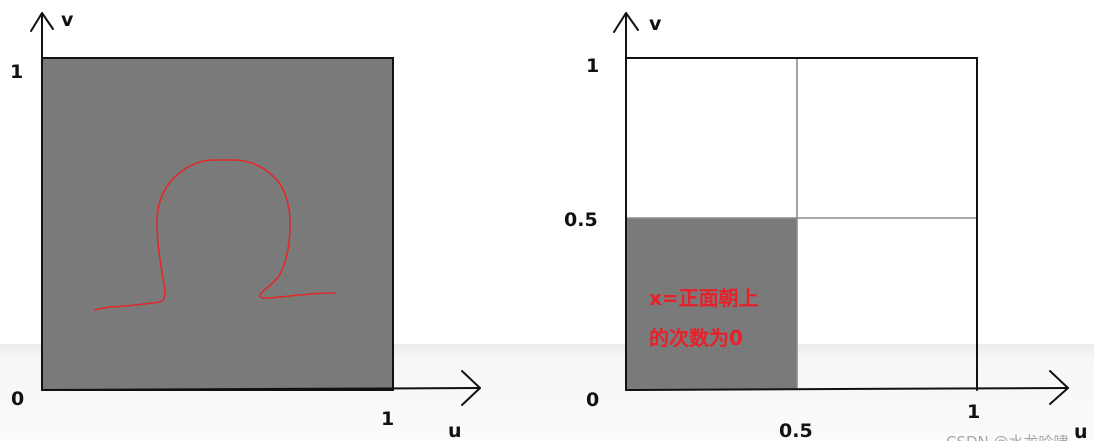 This screenshot has width=1094, height=441. Describe the element at coordinates (1059, 387) in the screenshot. I see `right-u-arrowhead` at that location.